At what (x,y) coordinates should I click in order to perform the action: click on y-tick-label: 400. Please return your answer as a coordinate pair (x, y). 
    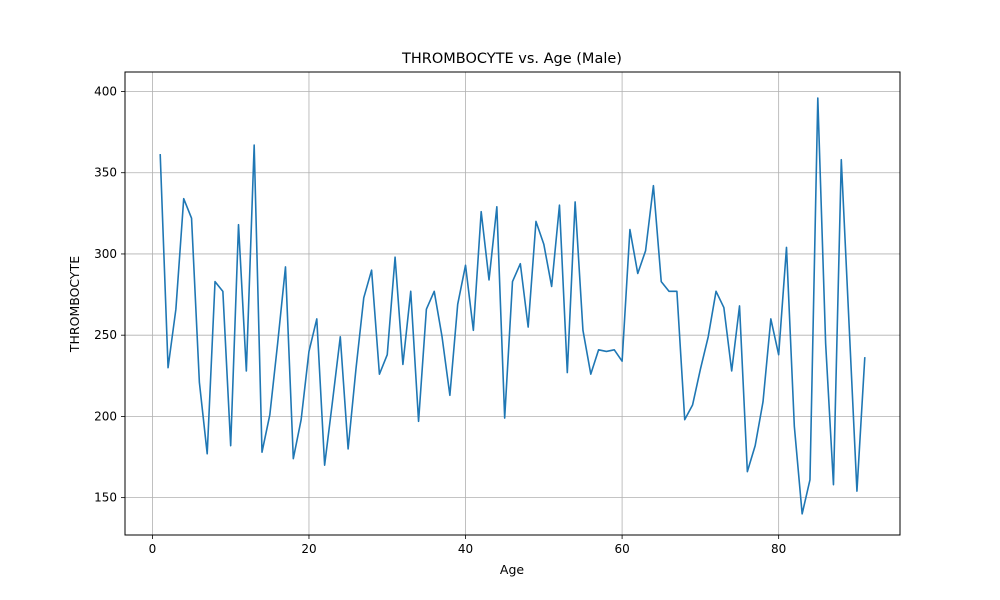
    Looking at the image, I should click on (105, 91).